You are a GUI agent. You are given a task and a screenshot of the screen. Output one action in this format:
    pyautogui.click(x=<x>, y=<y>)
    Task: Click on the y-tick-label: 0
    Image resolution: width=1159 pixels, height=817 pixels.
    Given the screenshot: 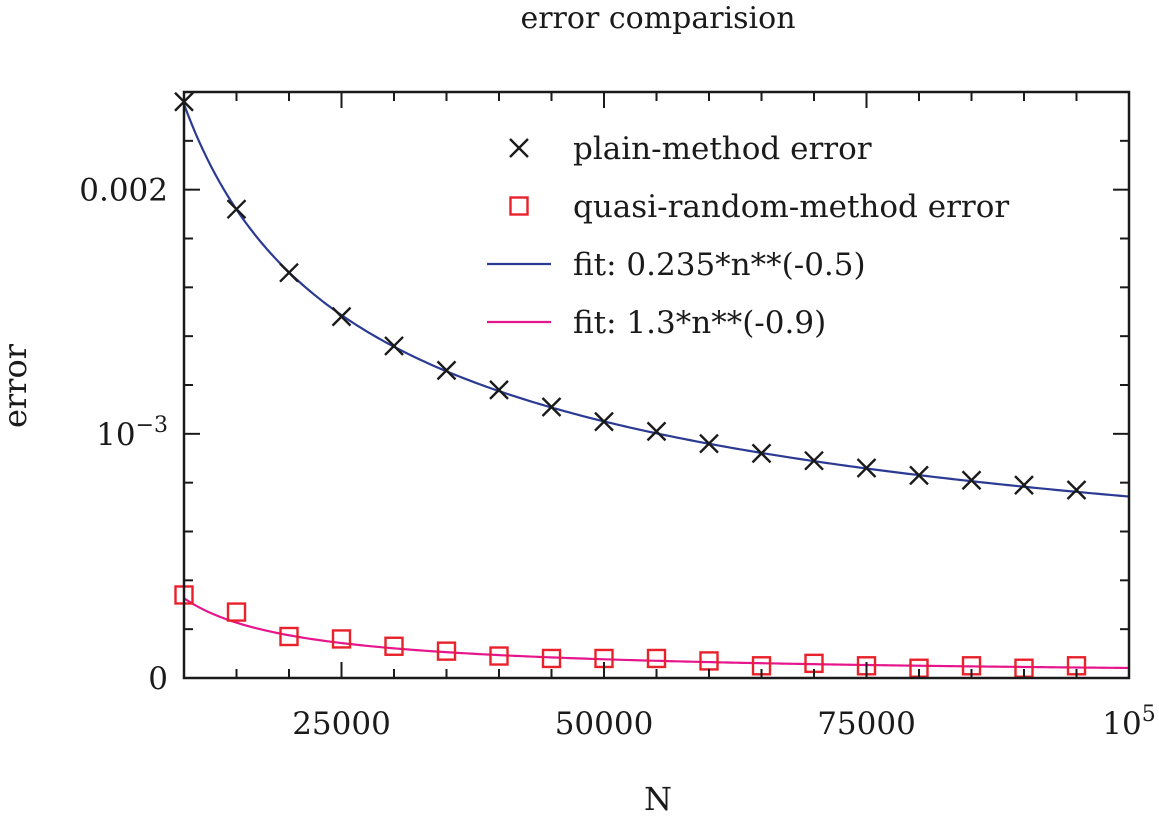 What is the action you would take?
    pyautogui.click(x=158, y=679)
    